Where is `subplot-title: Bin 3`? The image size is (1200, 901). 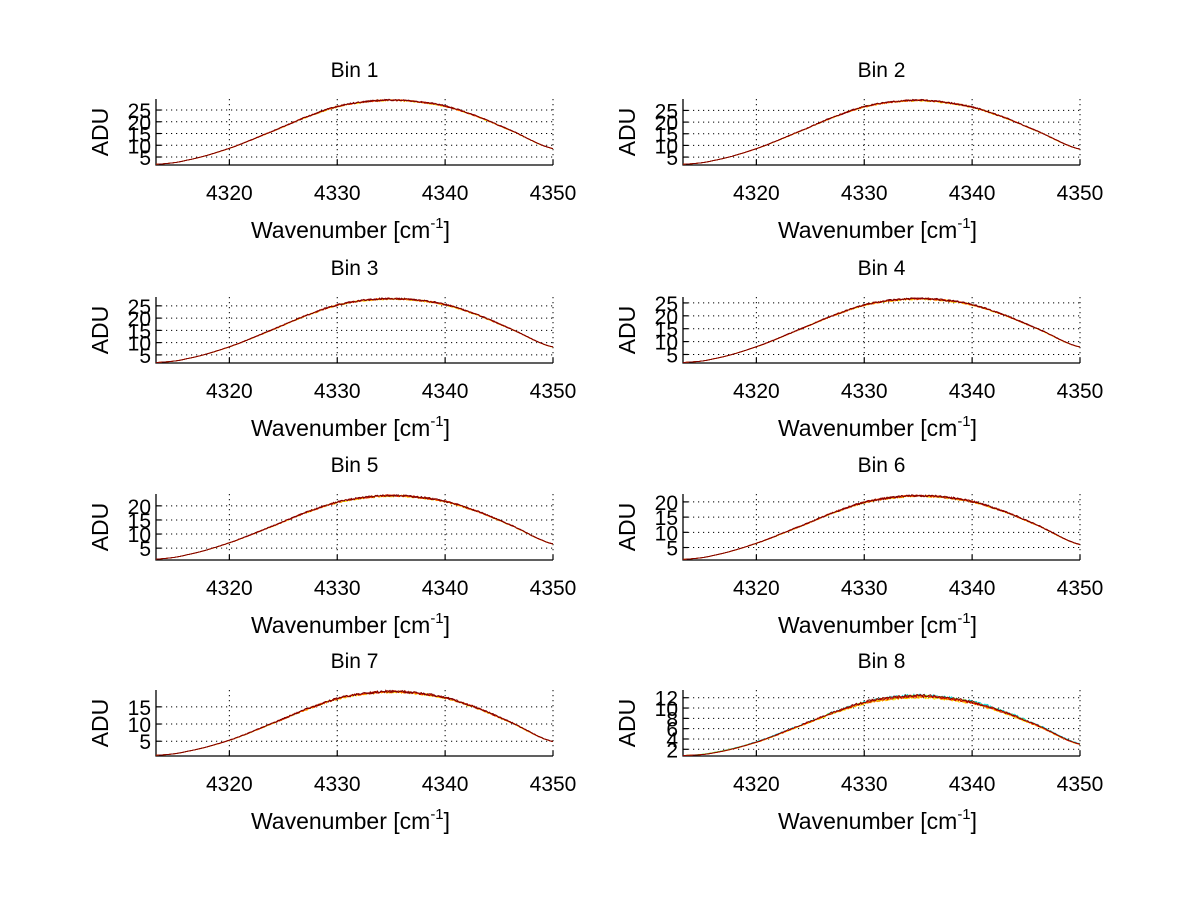
subplot-title: Bin 3 is located at coordinates (355, 268).